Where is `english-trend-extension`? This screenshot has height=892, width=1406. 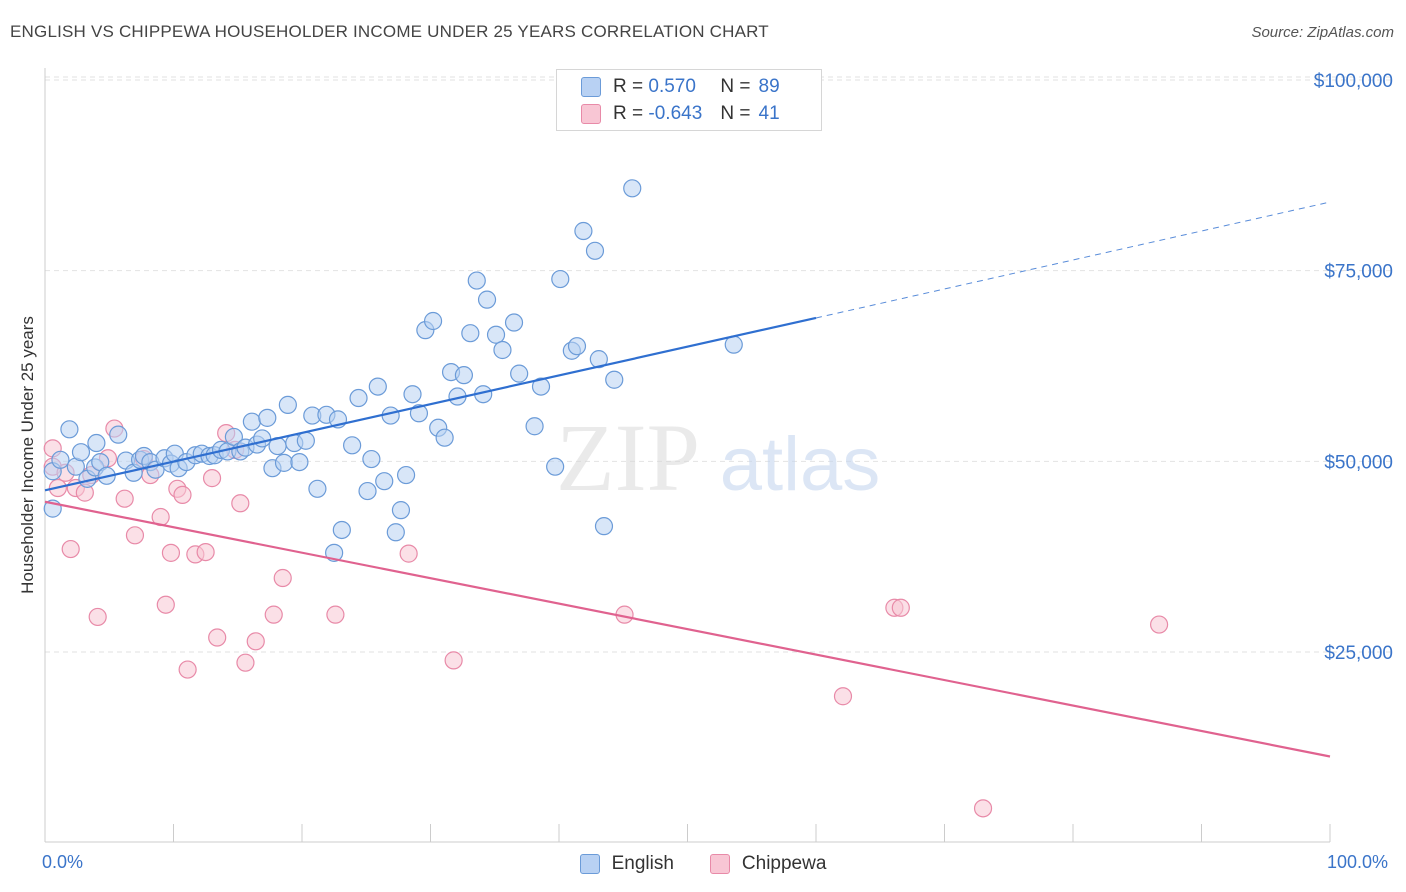 english-trend-extension is located at coordinates (1073, 260).